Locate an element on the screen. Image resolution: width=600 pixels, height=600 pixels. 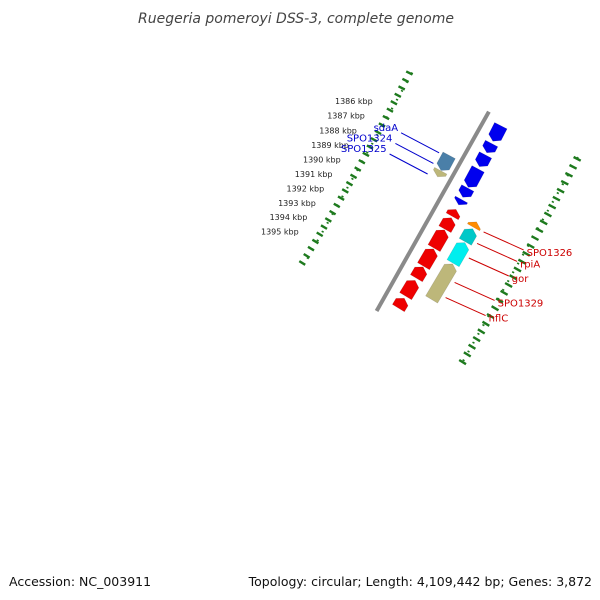
cog-feature-sdaA is located at coordinates (446, 161).